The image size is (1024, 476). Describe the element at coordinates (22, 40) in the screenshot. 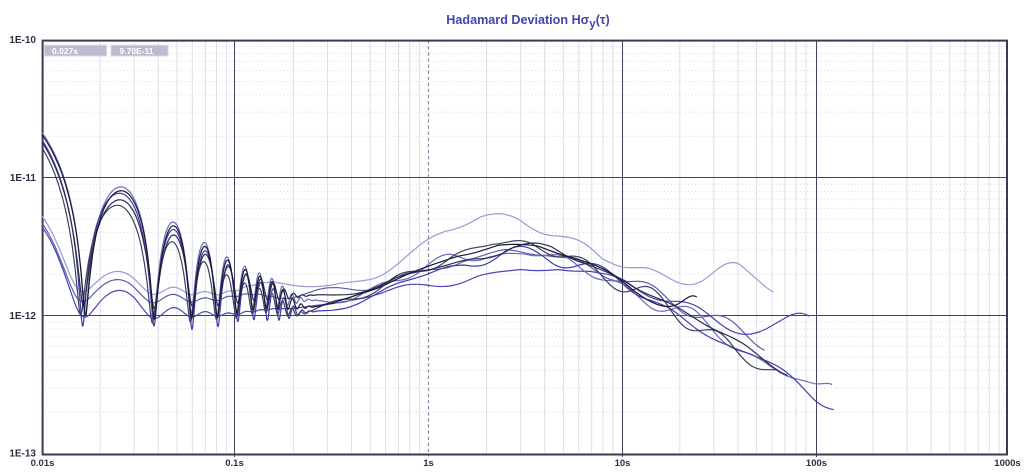

I see `svg-text: 1E-10` at that location.